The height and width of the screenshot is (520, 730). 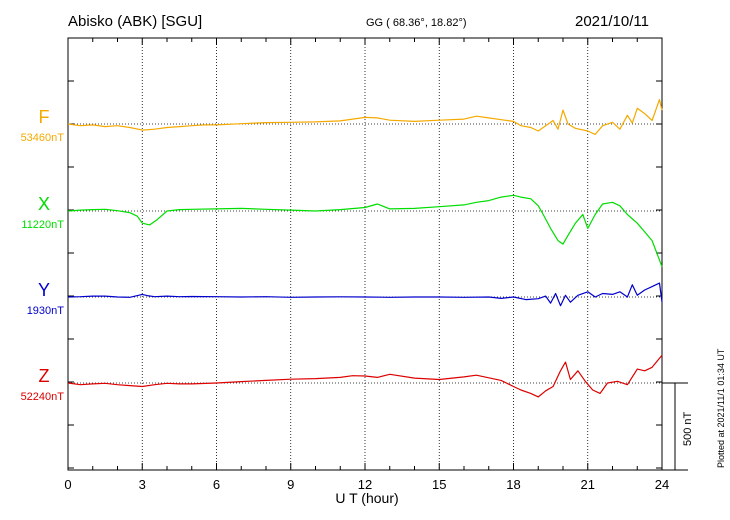 I want to click on series-baseline-X: 11220nT, so click(x=42, y=225).